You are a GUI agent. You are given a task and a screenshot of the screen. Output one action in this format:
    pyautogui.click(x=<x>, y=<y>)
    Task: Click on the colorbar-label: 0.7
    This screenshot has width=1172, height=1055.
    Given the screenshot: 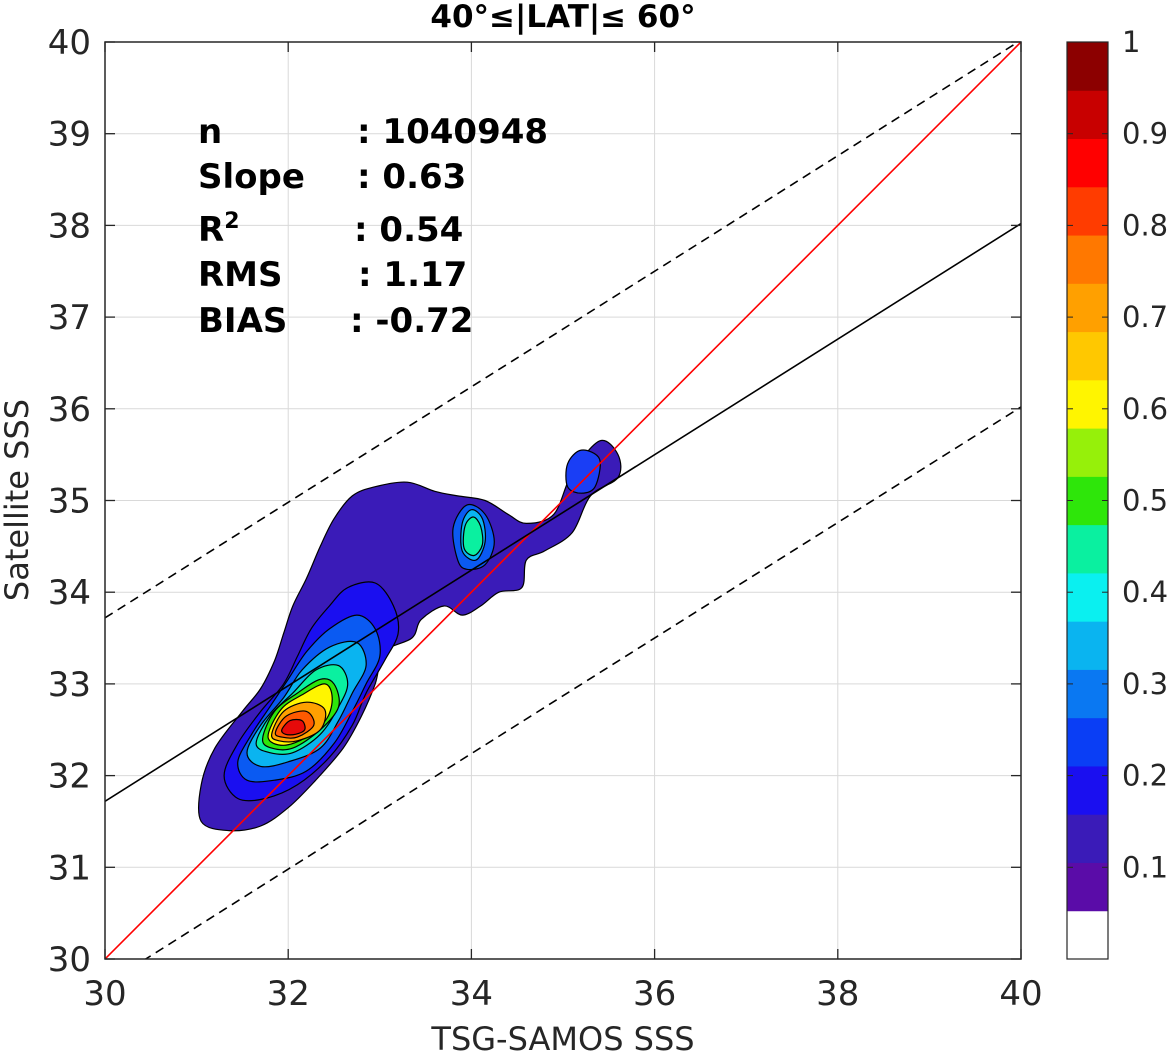 What is the action you would take?
    pyautogui.click(x=1145, y=317)
    